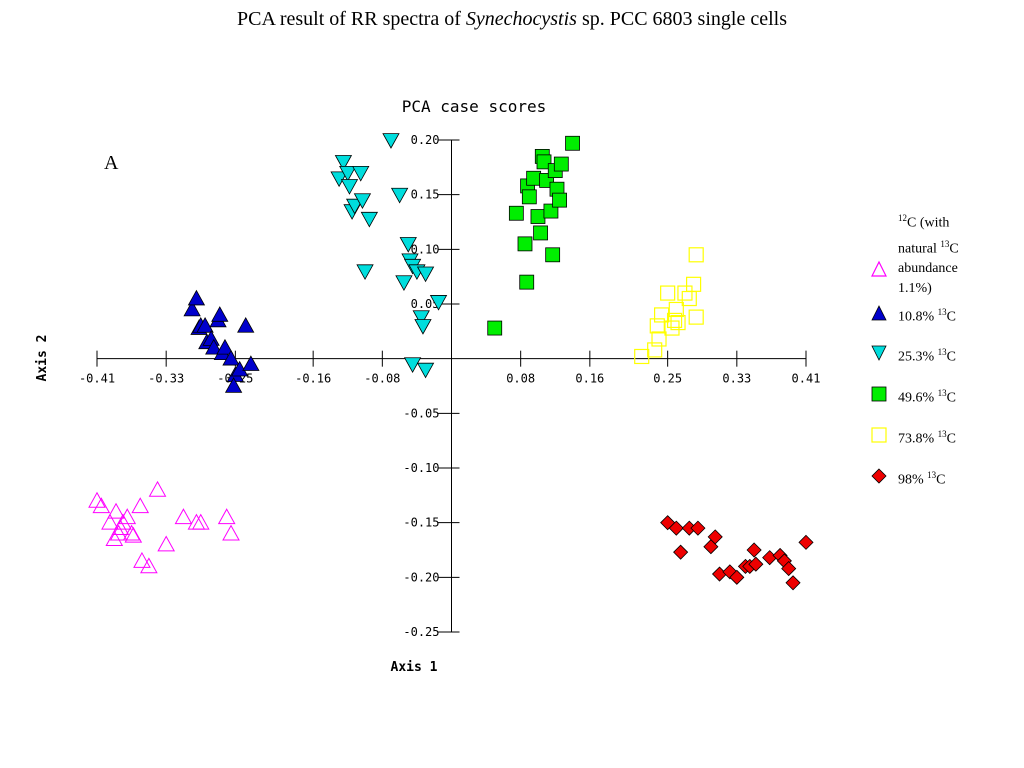 This screenshot has height=768, width=1024. I want to click on x-tick-label: 0.41, so click(806, 379).